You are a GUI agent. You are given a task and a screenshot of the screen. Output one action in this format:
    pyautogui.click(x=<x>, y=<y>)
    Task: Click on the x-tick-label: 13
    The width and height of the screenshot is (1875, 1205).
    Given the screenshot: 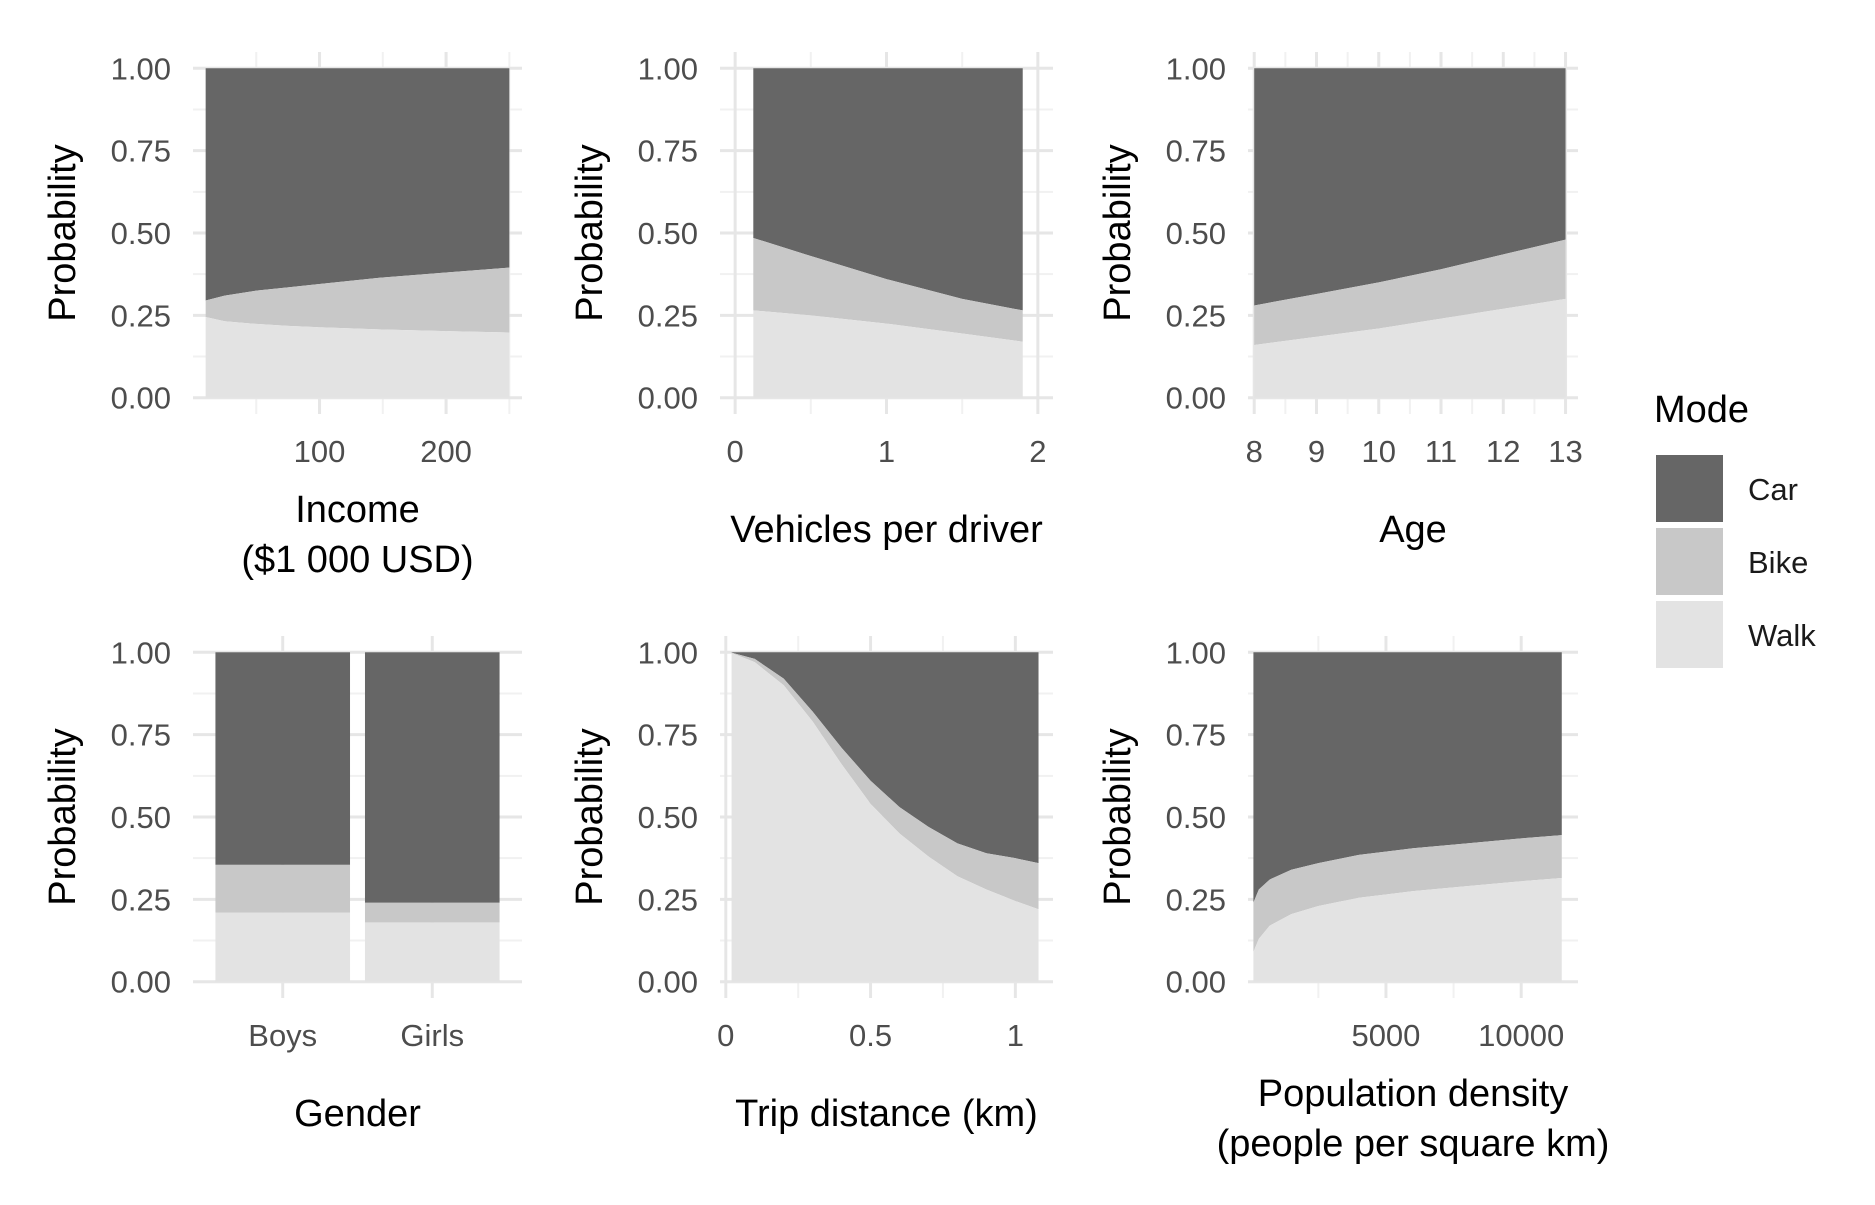 What is the action you would take?
    pyautogui.click(x=1565, y=451)
    